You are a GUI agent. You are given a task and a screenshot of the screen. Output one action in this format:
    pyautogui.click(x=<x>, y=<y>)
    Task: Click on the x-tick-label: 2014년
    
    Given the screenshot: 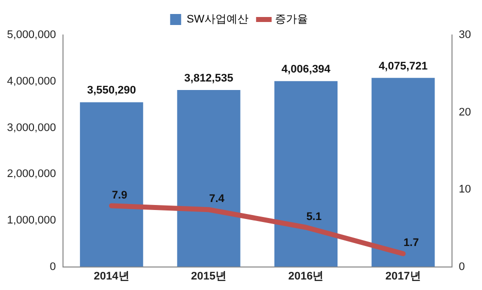 What is the action you would take?
    pyautogui.click(x=112, y=276)
    